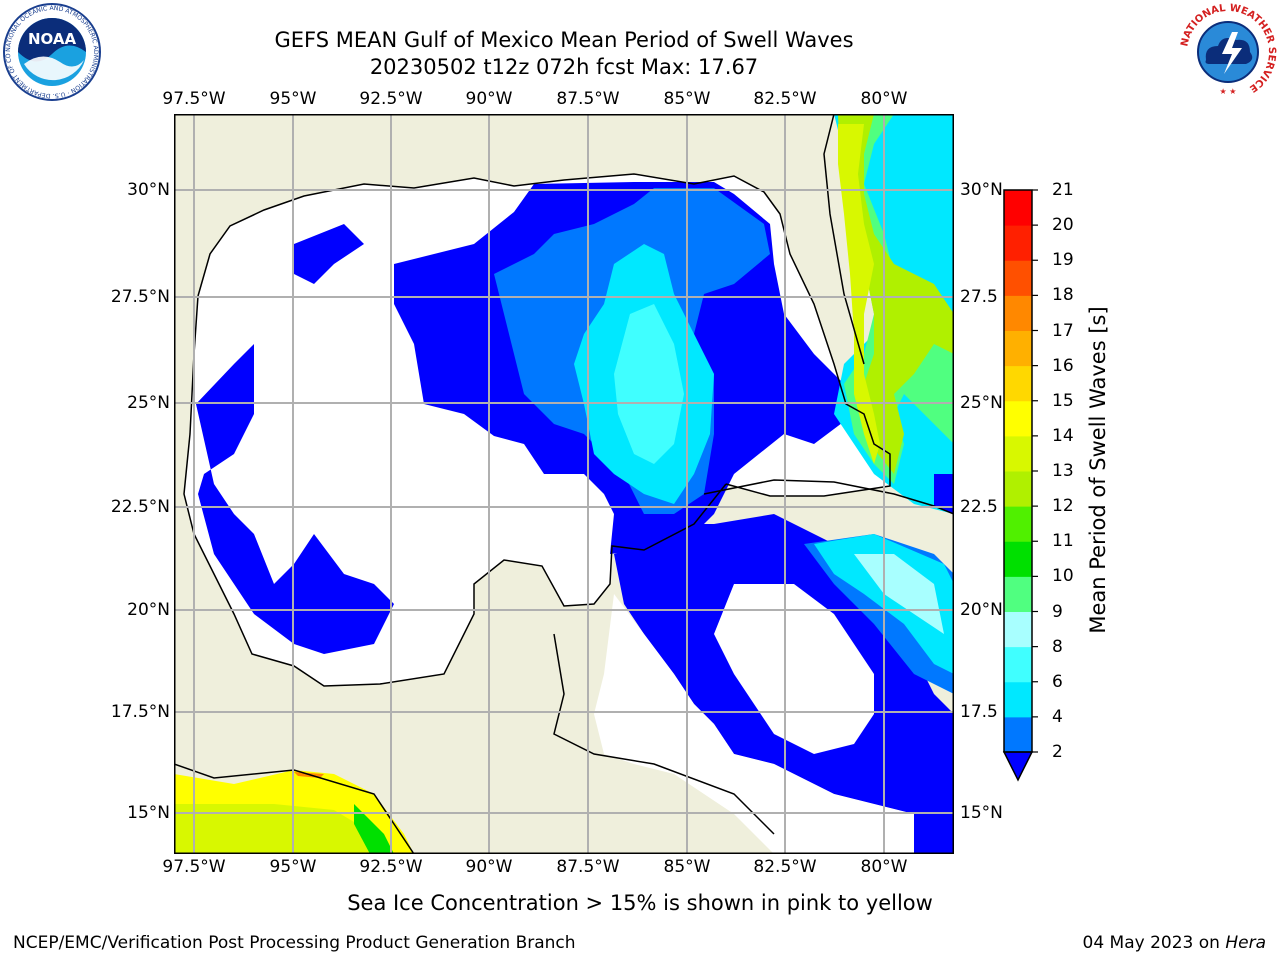 This screenshot has height=960, width=1280. Describe the element at coordinates (1063, 541) in the screenshot. I see `colorbar-tick-label: 11` at that location.